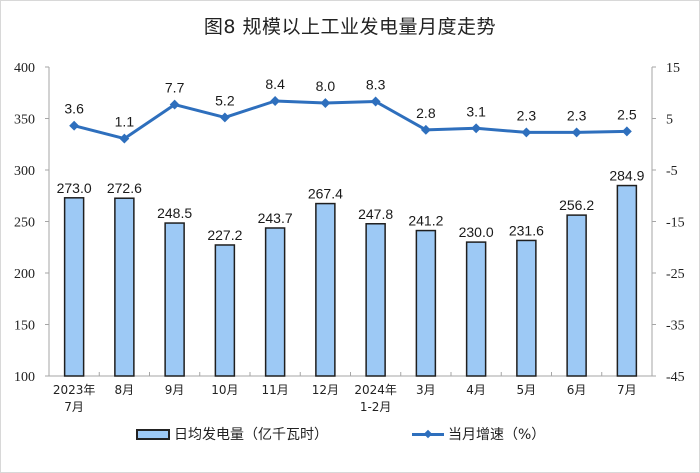  I want to click on right-axis-tick-label: 15, so click(673, 68).